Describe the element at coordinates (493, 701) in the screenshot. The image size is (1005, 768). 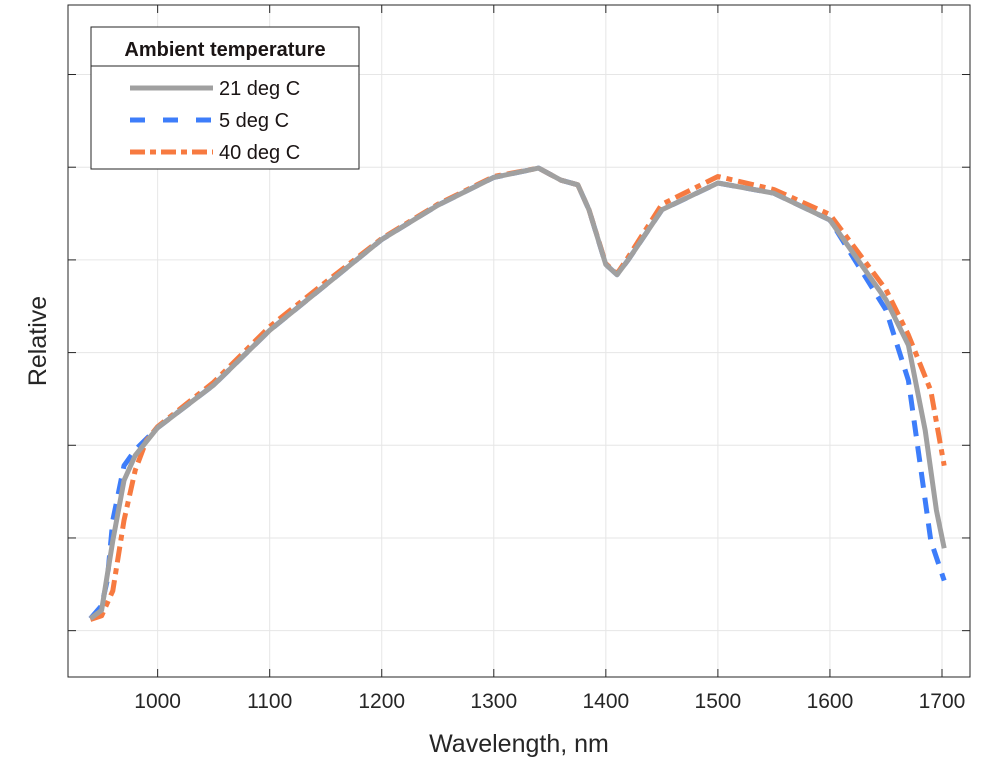
I see `x-tick-label: 1300` at that location.